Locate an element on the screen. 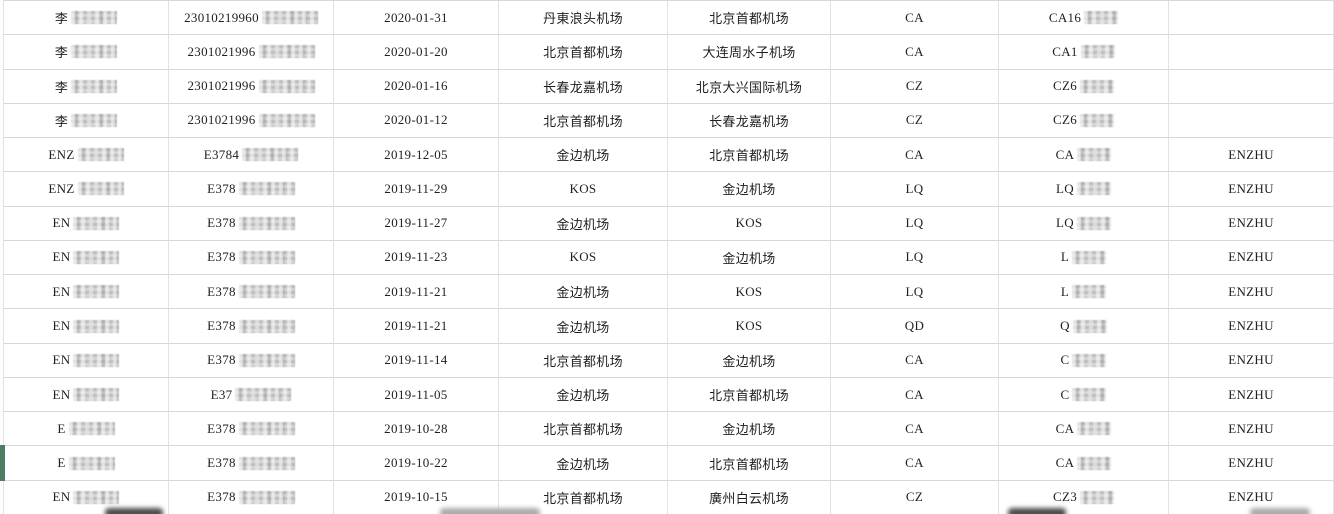 The height and width of the screenshot is (514, 1334). table-row: EN E378 2019-11-21 金边机场 KOS LQ L ENZHU is located at coordinates (669, 292).